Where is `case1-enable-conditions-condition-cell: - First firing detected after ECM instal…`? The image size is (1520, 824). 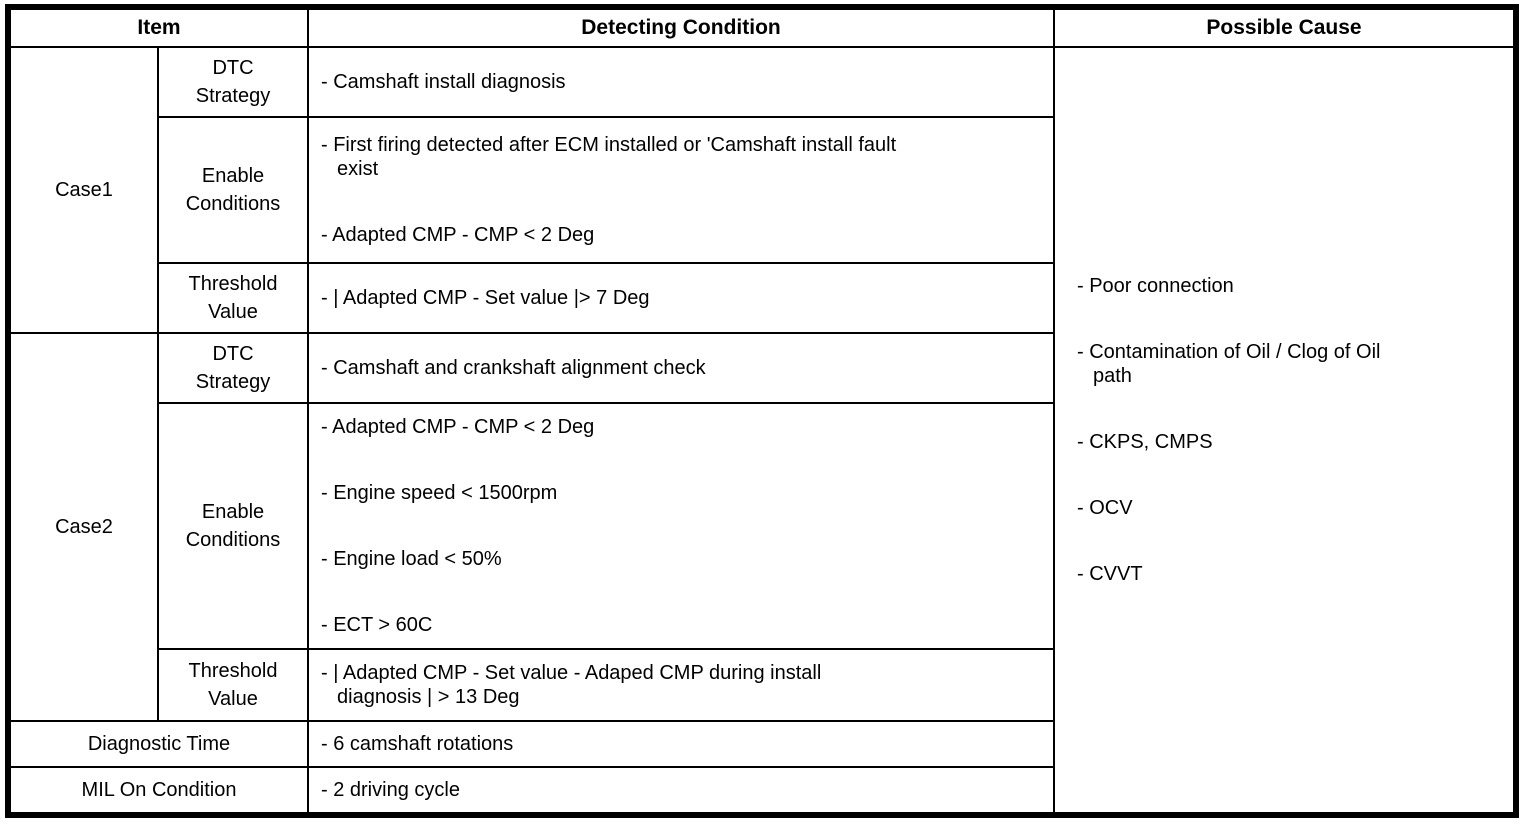
case1-enable-conditions-condition-cell: - First firing detected after ECM instal… is located at coordinates (681, 190).